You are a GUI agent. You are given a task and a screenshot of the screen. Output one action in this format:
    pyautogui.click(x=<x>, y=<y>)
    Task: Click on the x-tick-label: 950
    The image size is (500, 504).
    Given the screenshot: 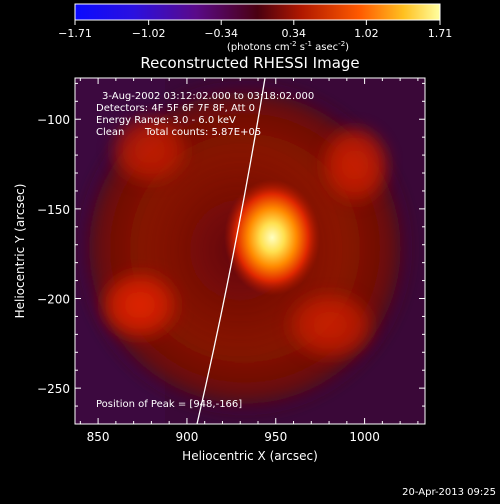 What is the action you would take?
    pyautogui.click(x=275, y=437)
    